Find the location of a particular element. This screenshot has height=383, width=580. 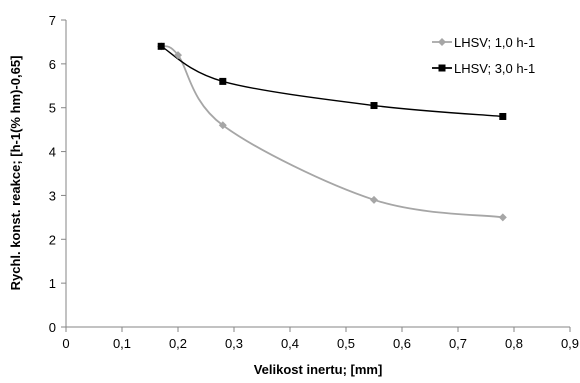

y-tick-label: 0 is located at coordinates (52, 327).